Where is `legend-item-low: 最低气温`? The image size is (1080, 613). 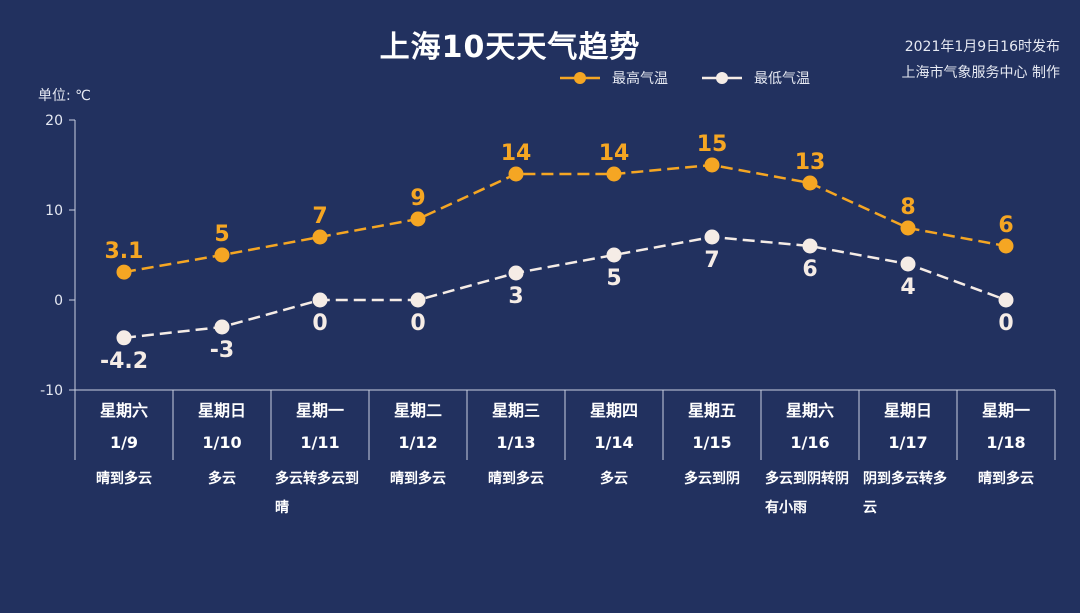 legend-item-low: 最低气温 is located at coordinates (755, 78).